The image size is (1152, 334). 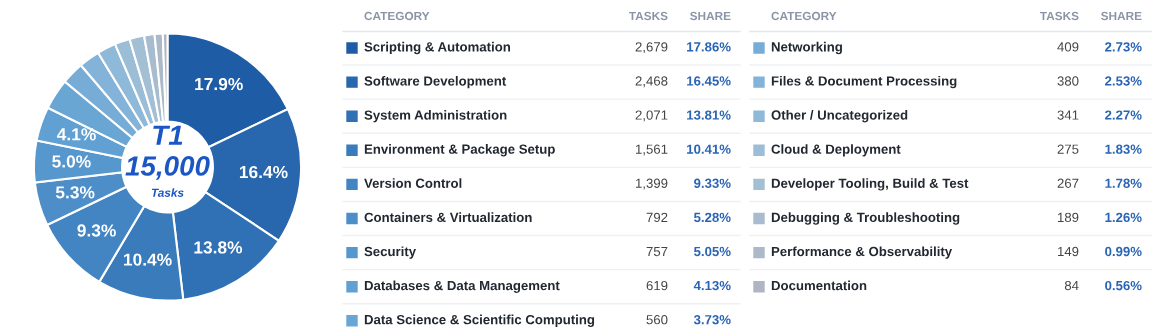 I want to click on data-label: 5.05%, so click(x=712, y=251).